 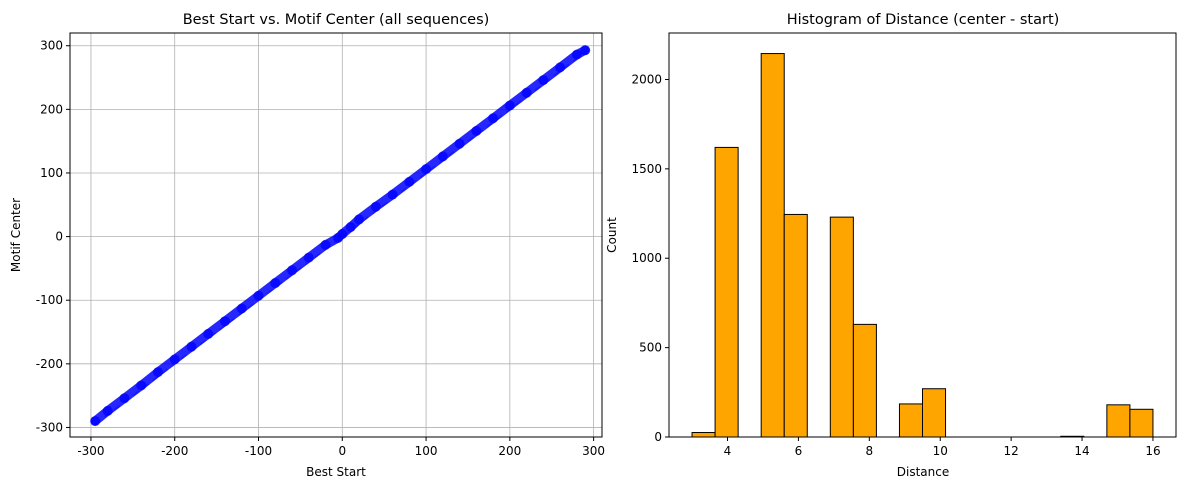 What do you see at coordinates (869, 451) in the screenshot?
I see `histogram-x-tick-label: 8` at bounding box center [869, 451].